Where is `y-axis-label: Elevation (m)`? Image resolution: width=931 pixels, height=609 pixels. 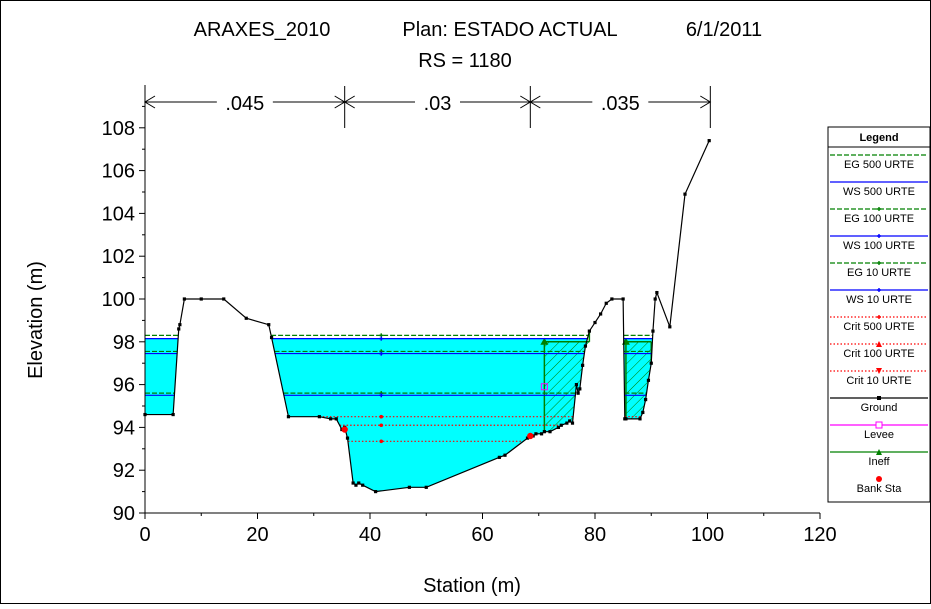 y-axis-label: Elevation (m) is located at coordinates (36, 320).